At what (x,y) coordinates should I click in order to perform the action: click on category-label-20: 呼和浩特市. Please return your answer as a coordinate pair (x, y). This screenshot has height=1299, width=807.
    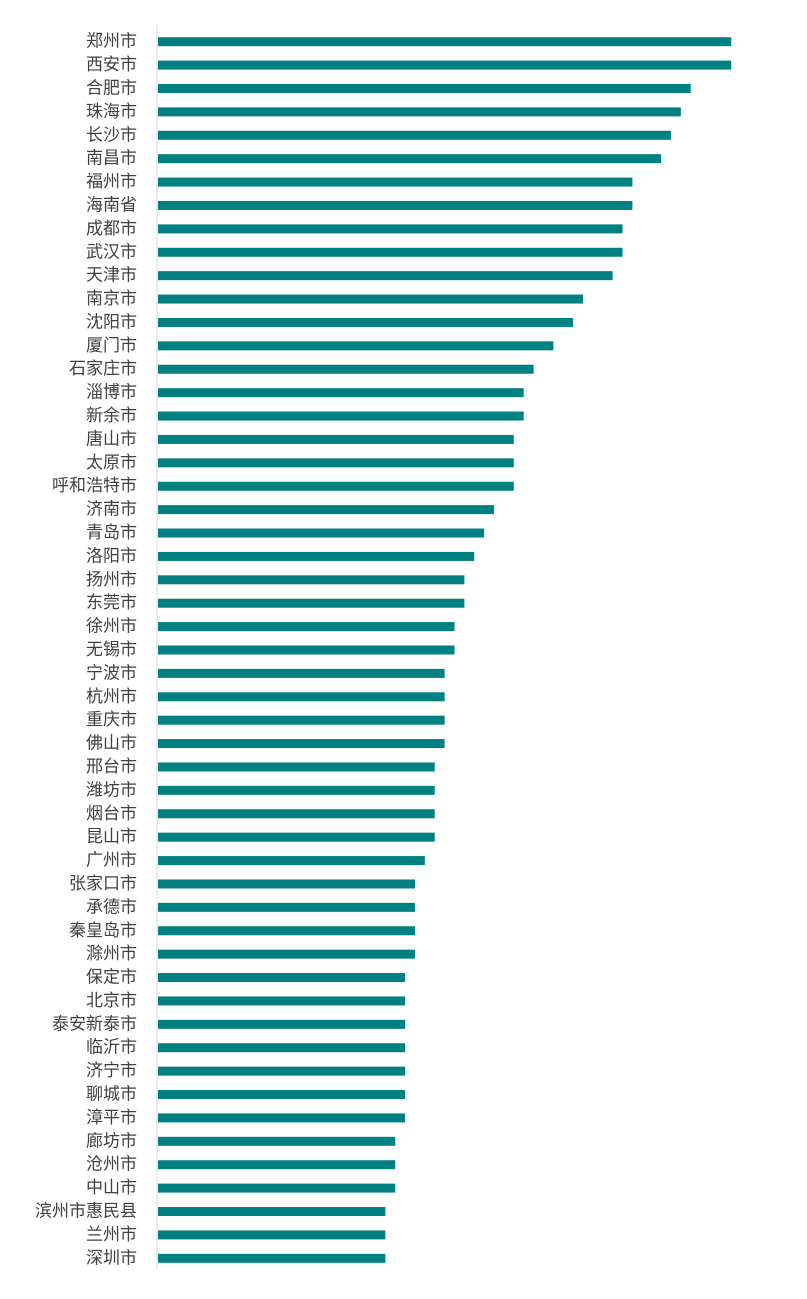
    Looking at the image, I should click on (94, 486).